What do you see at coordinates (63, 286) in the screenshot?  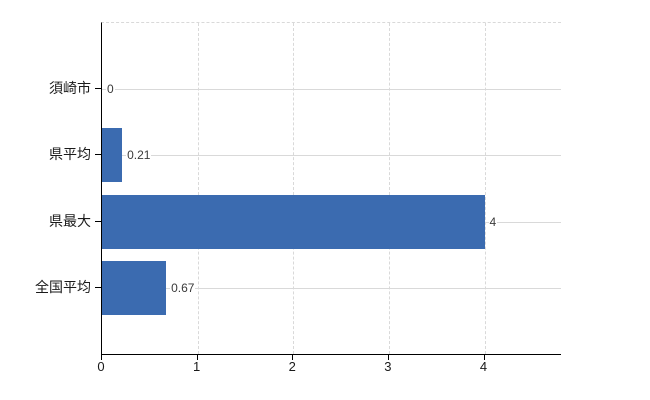 I see `category-label-3: 全国平均` at bounding box center [63, 286].